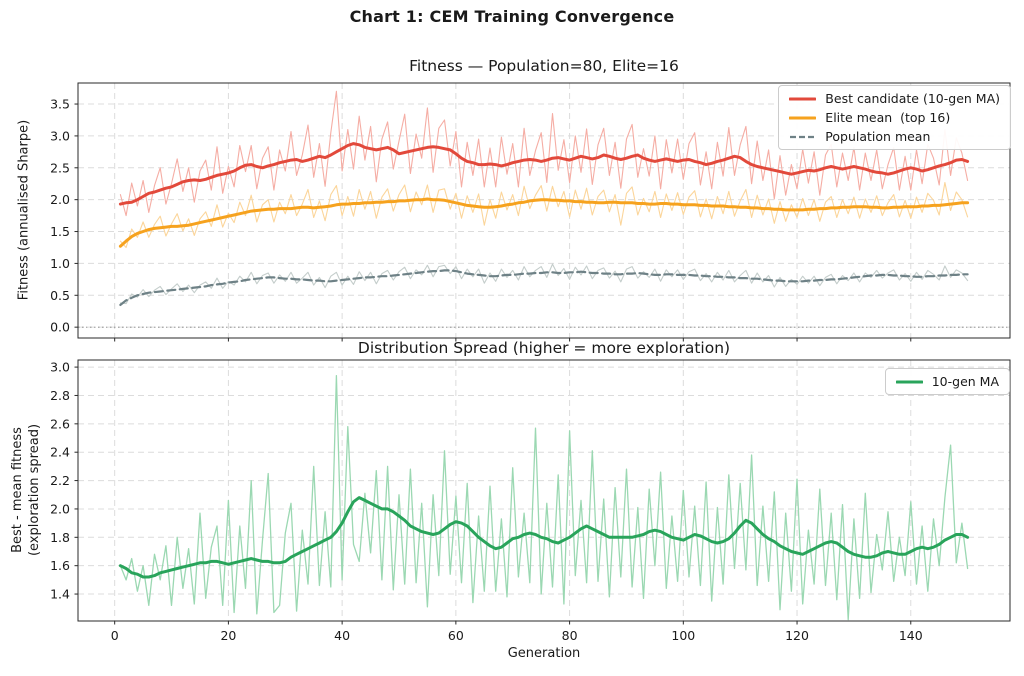  I want to click on fitness-y-axis-label: Fitness (annualised Sharpe), so click(24, 210).